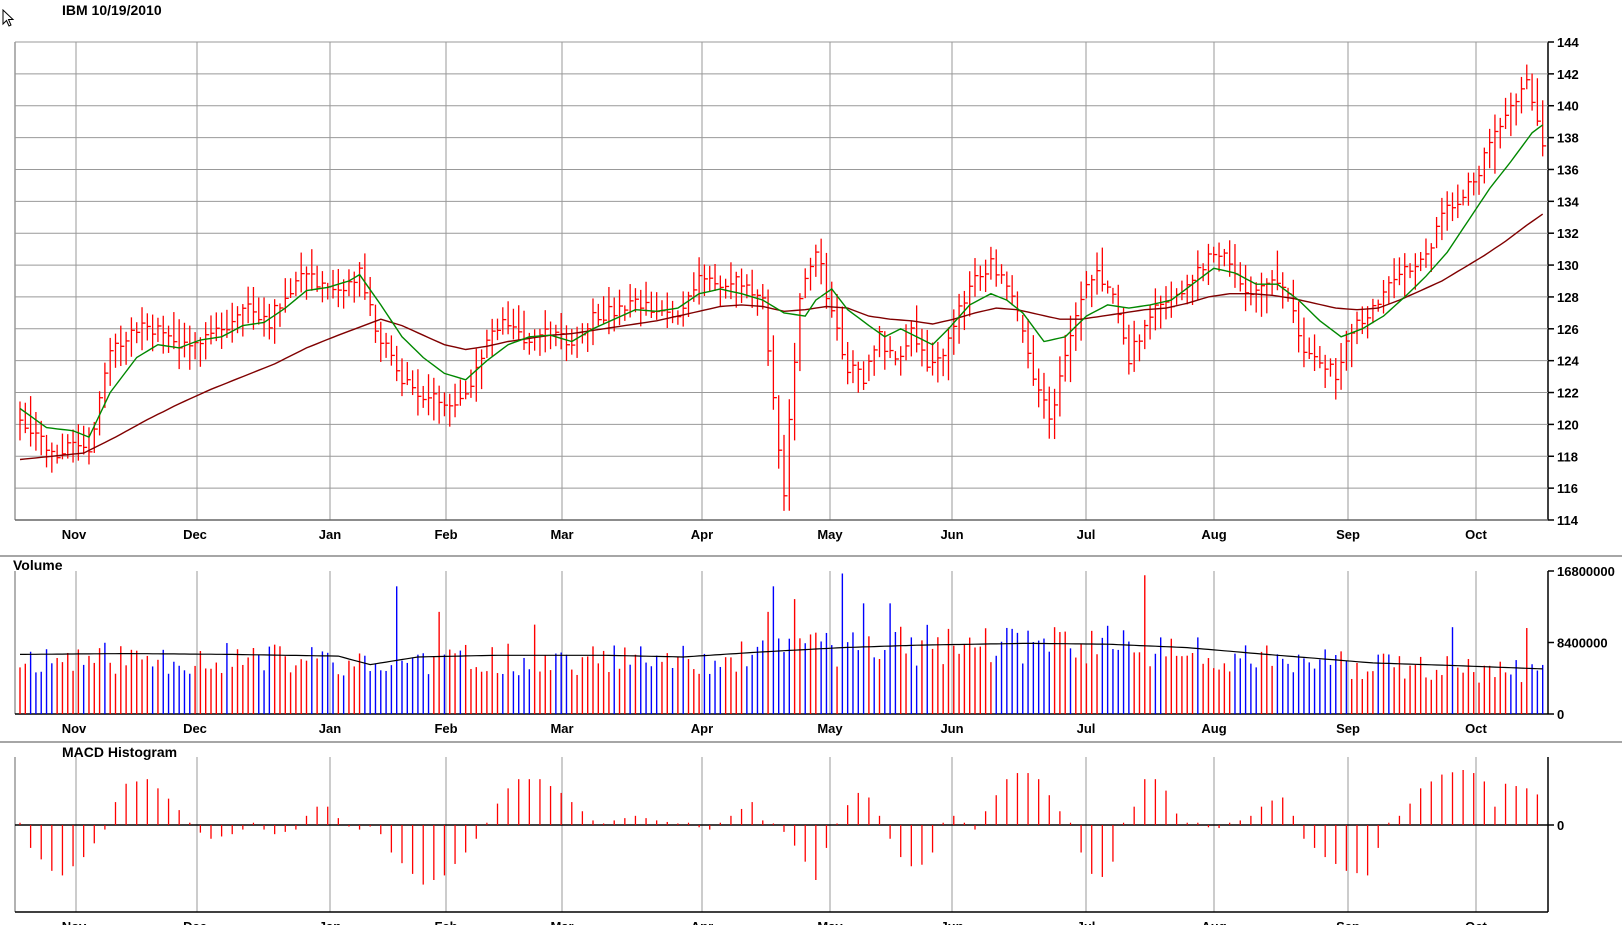  What do you see at coordinates (195, 922) in the screenshot?
I see `macd-month-label: Dec` at bounding box center [195, 922].